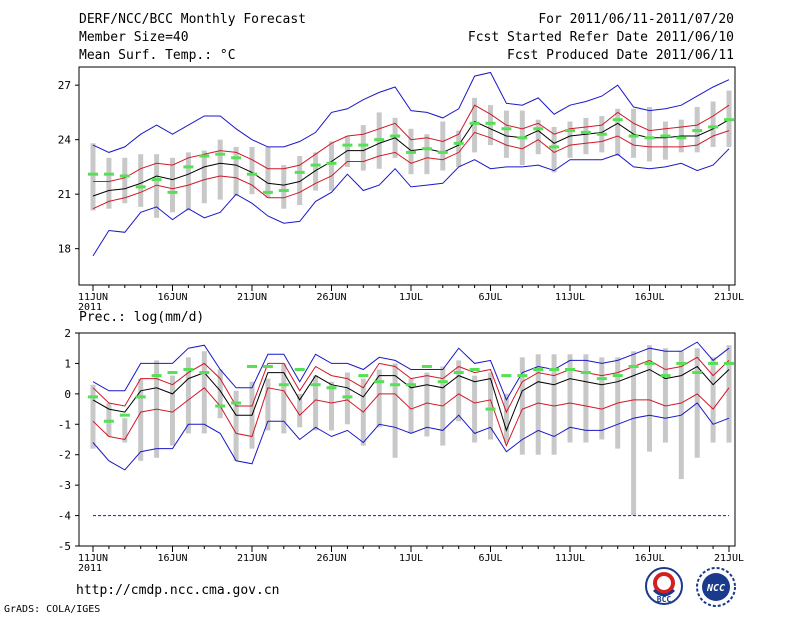 This screenshot has height=618, width=800. I want to click on member-size: Member Size=40, so click(134, 37).